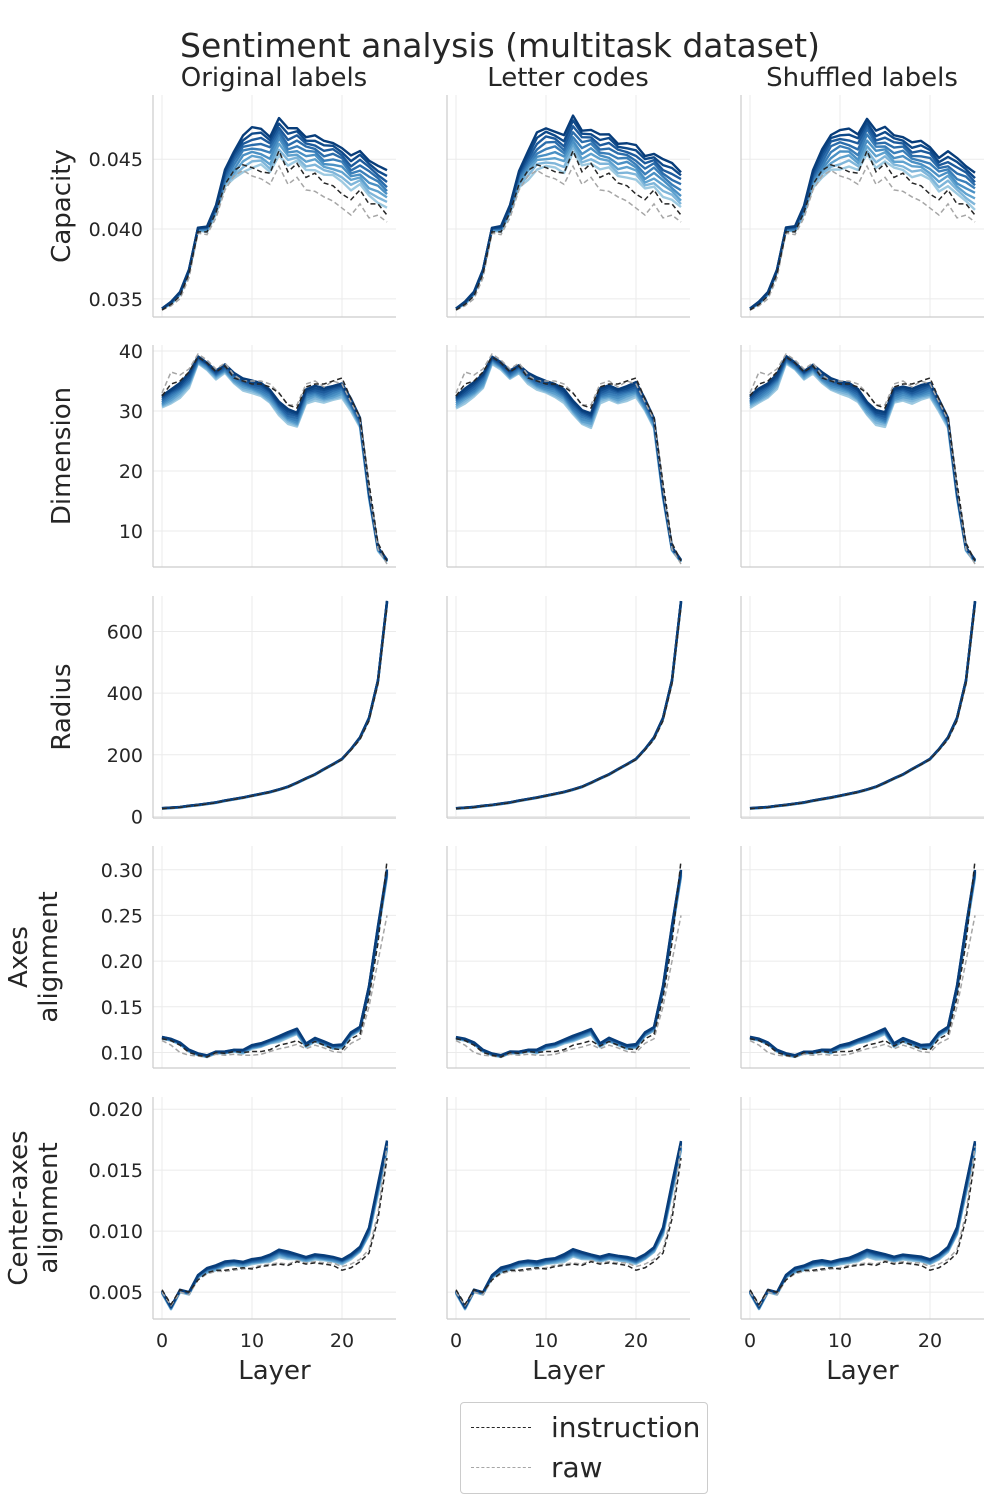 The width and height of the screenshot is (1000, 1500). I want to click on panel-capacity-letter-codes, so click(568, 206).